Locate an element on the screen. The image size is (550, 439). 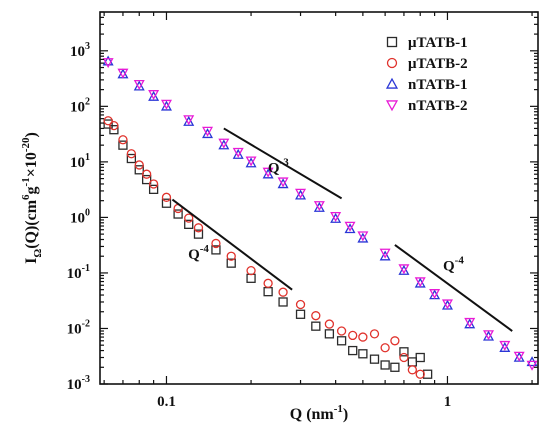
x-tick-label: 0.1 is located at coordinates (166, 402).